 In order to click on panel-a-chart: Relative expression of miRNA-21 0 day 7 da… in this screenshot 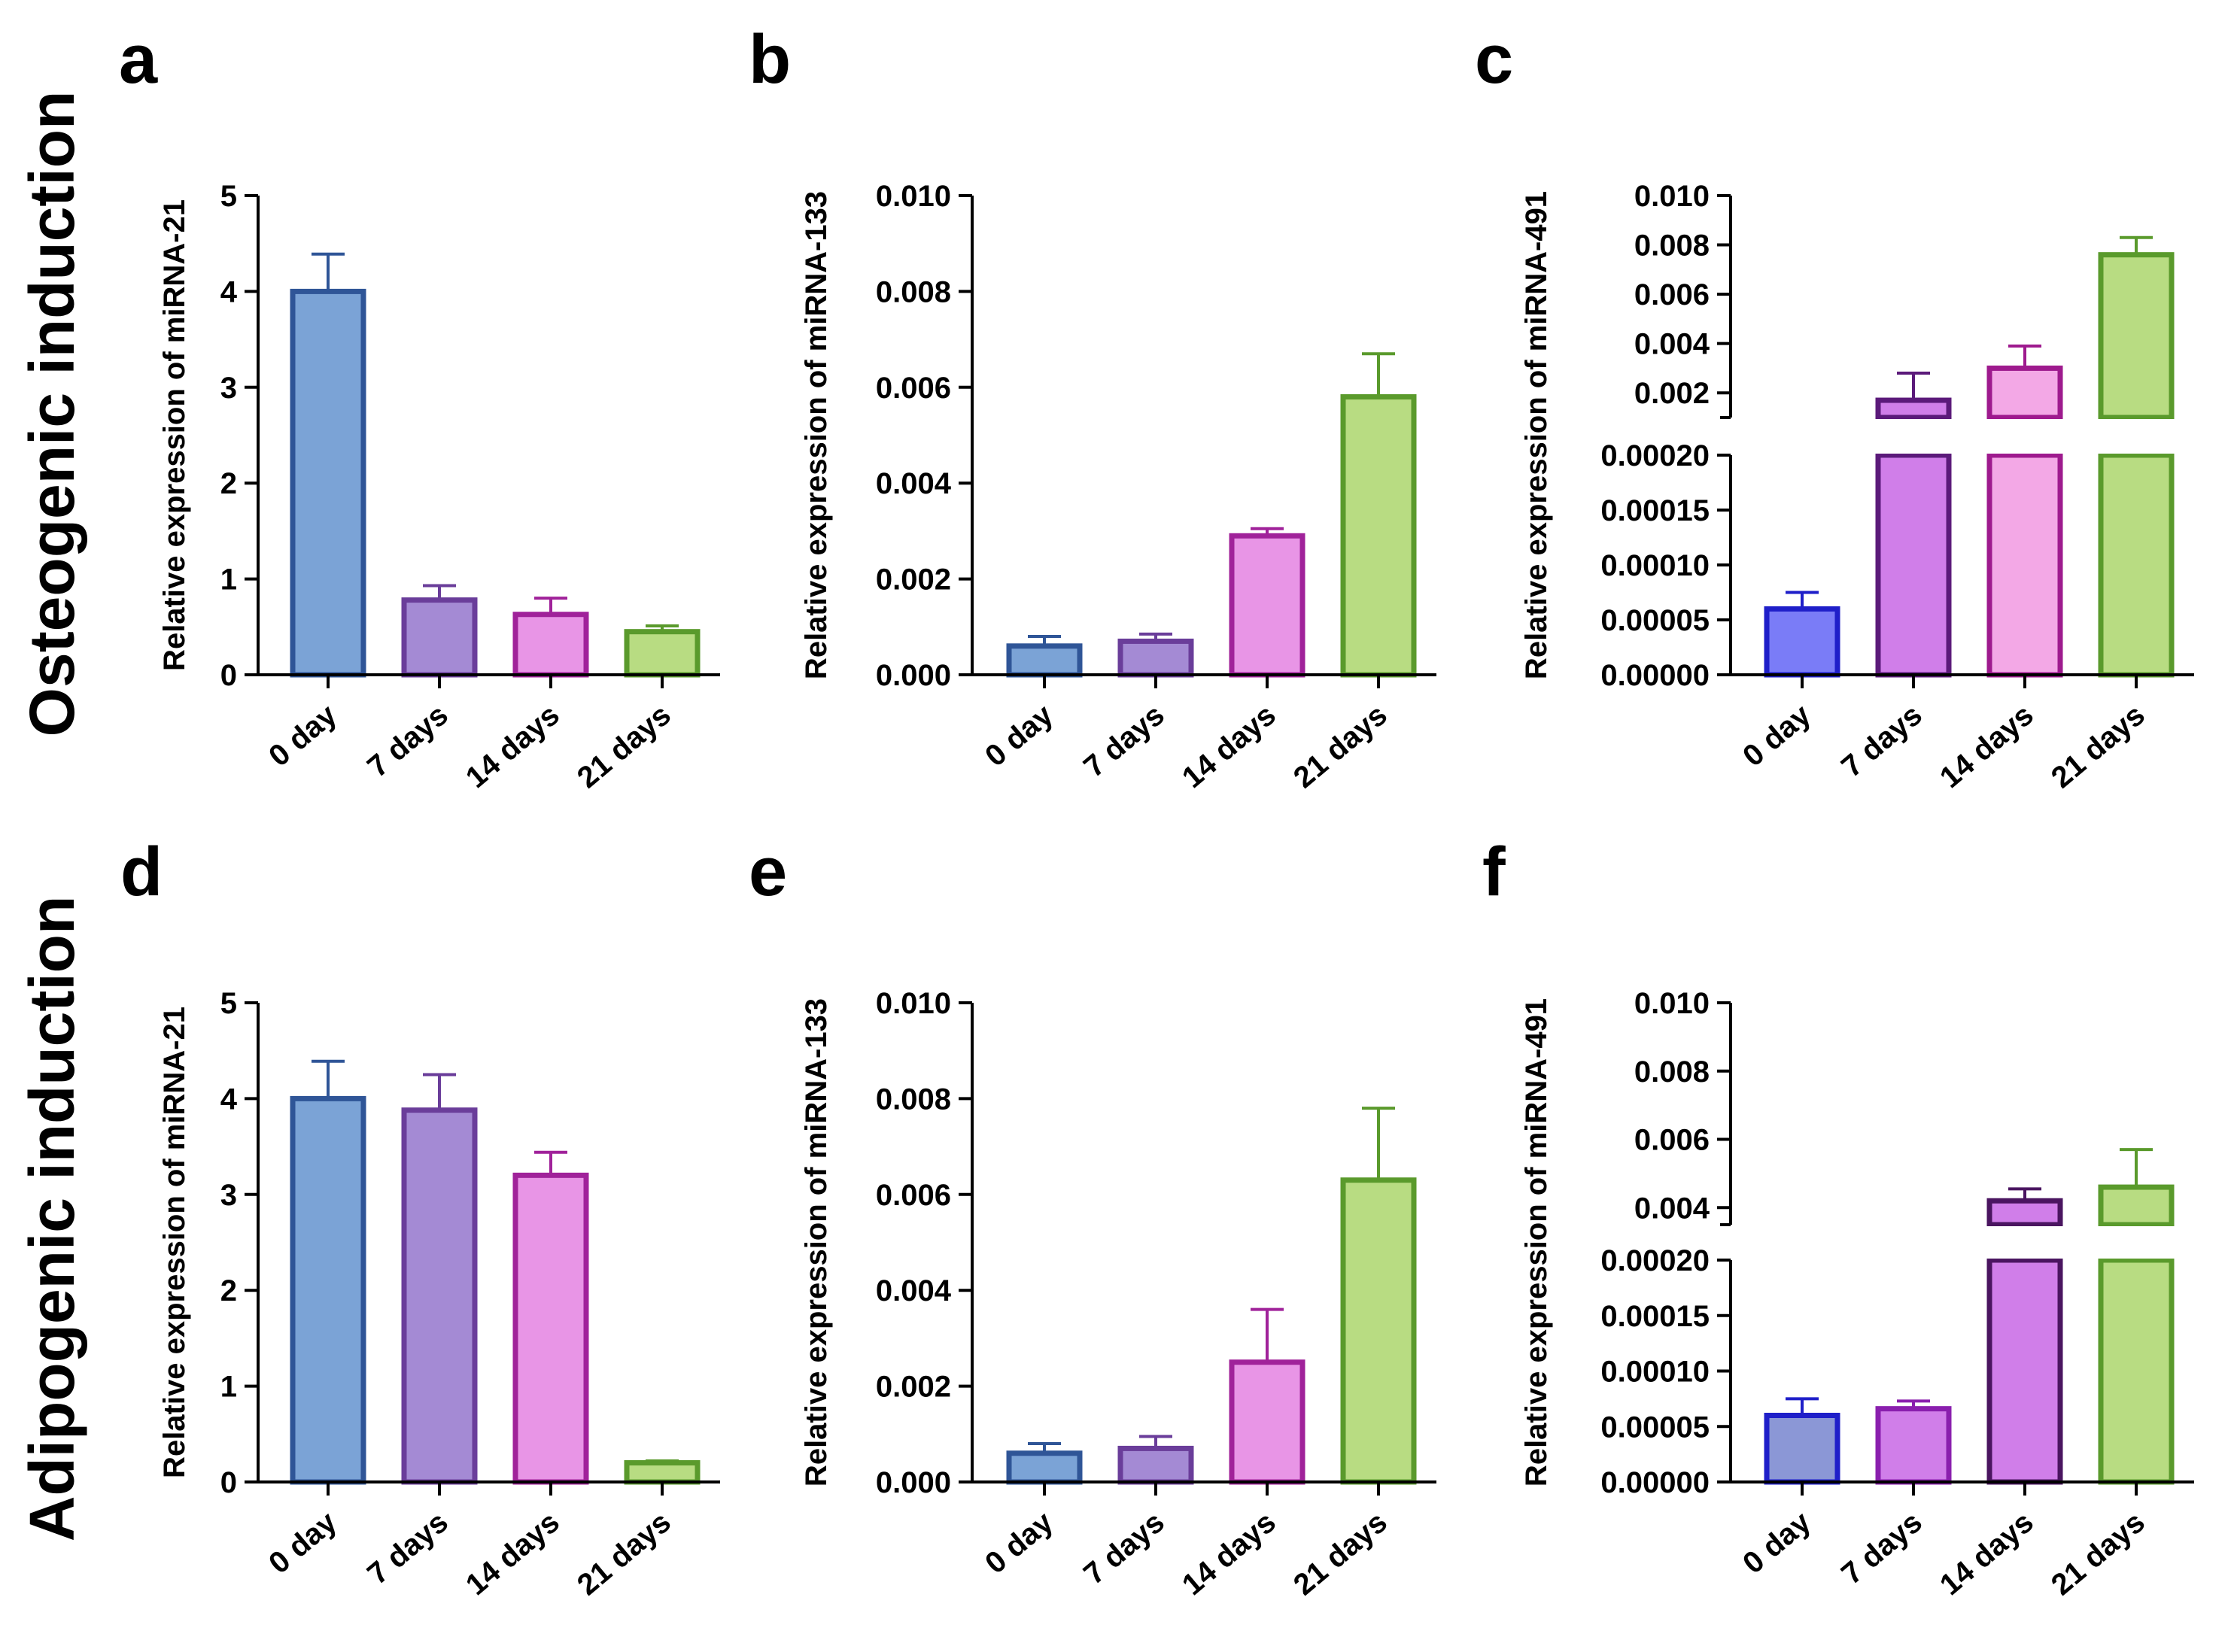, I will do `click(439, 487)`.